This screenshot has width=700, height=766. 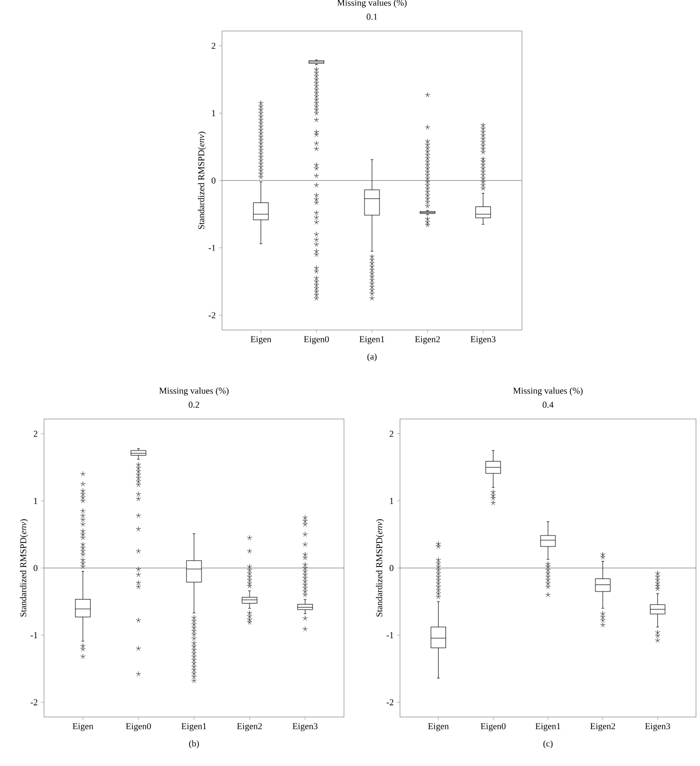 What do you see at coordinates (194, 405) in the screenshot?
I see `chart-subtitle: 0.2` at bounding box center [194, 405].